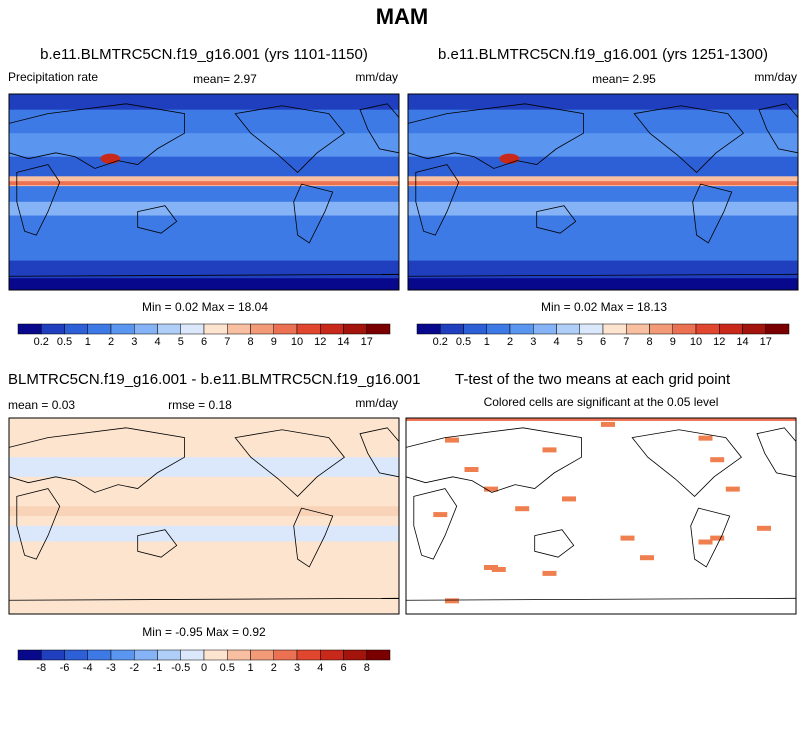 This screenshot has width=804, height=738. I want to click on colorbar-label: -2, so click(134, 668).